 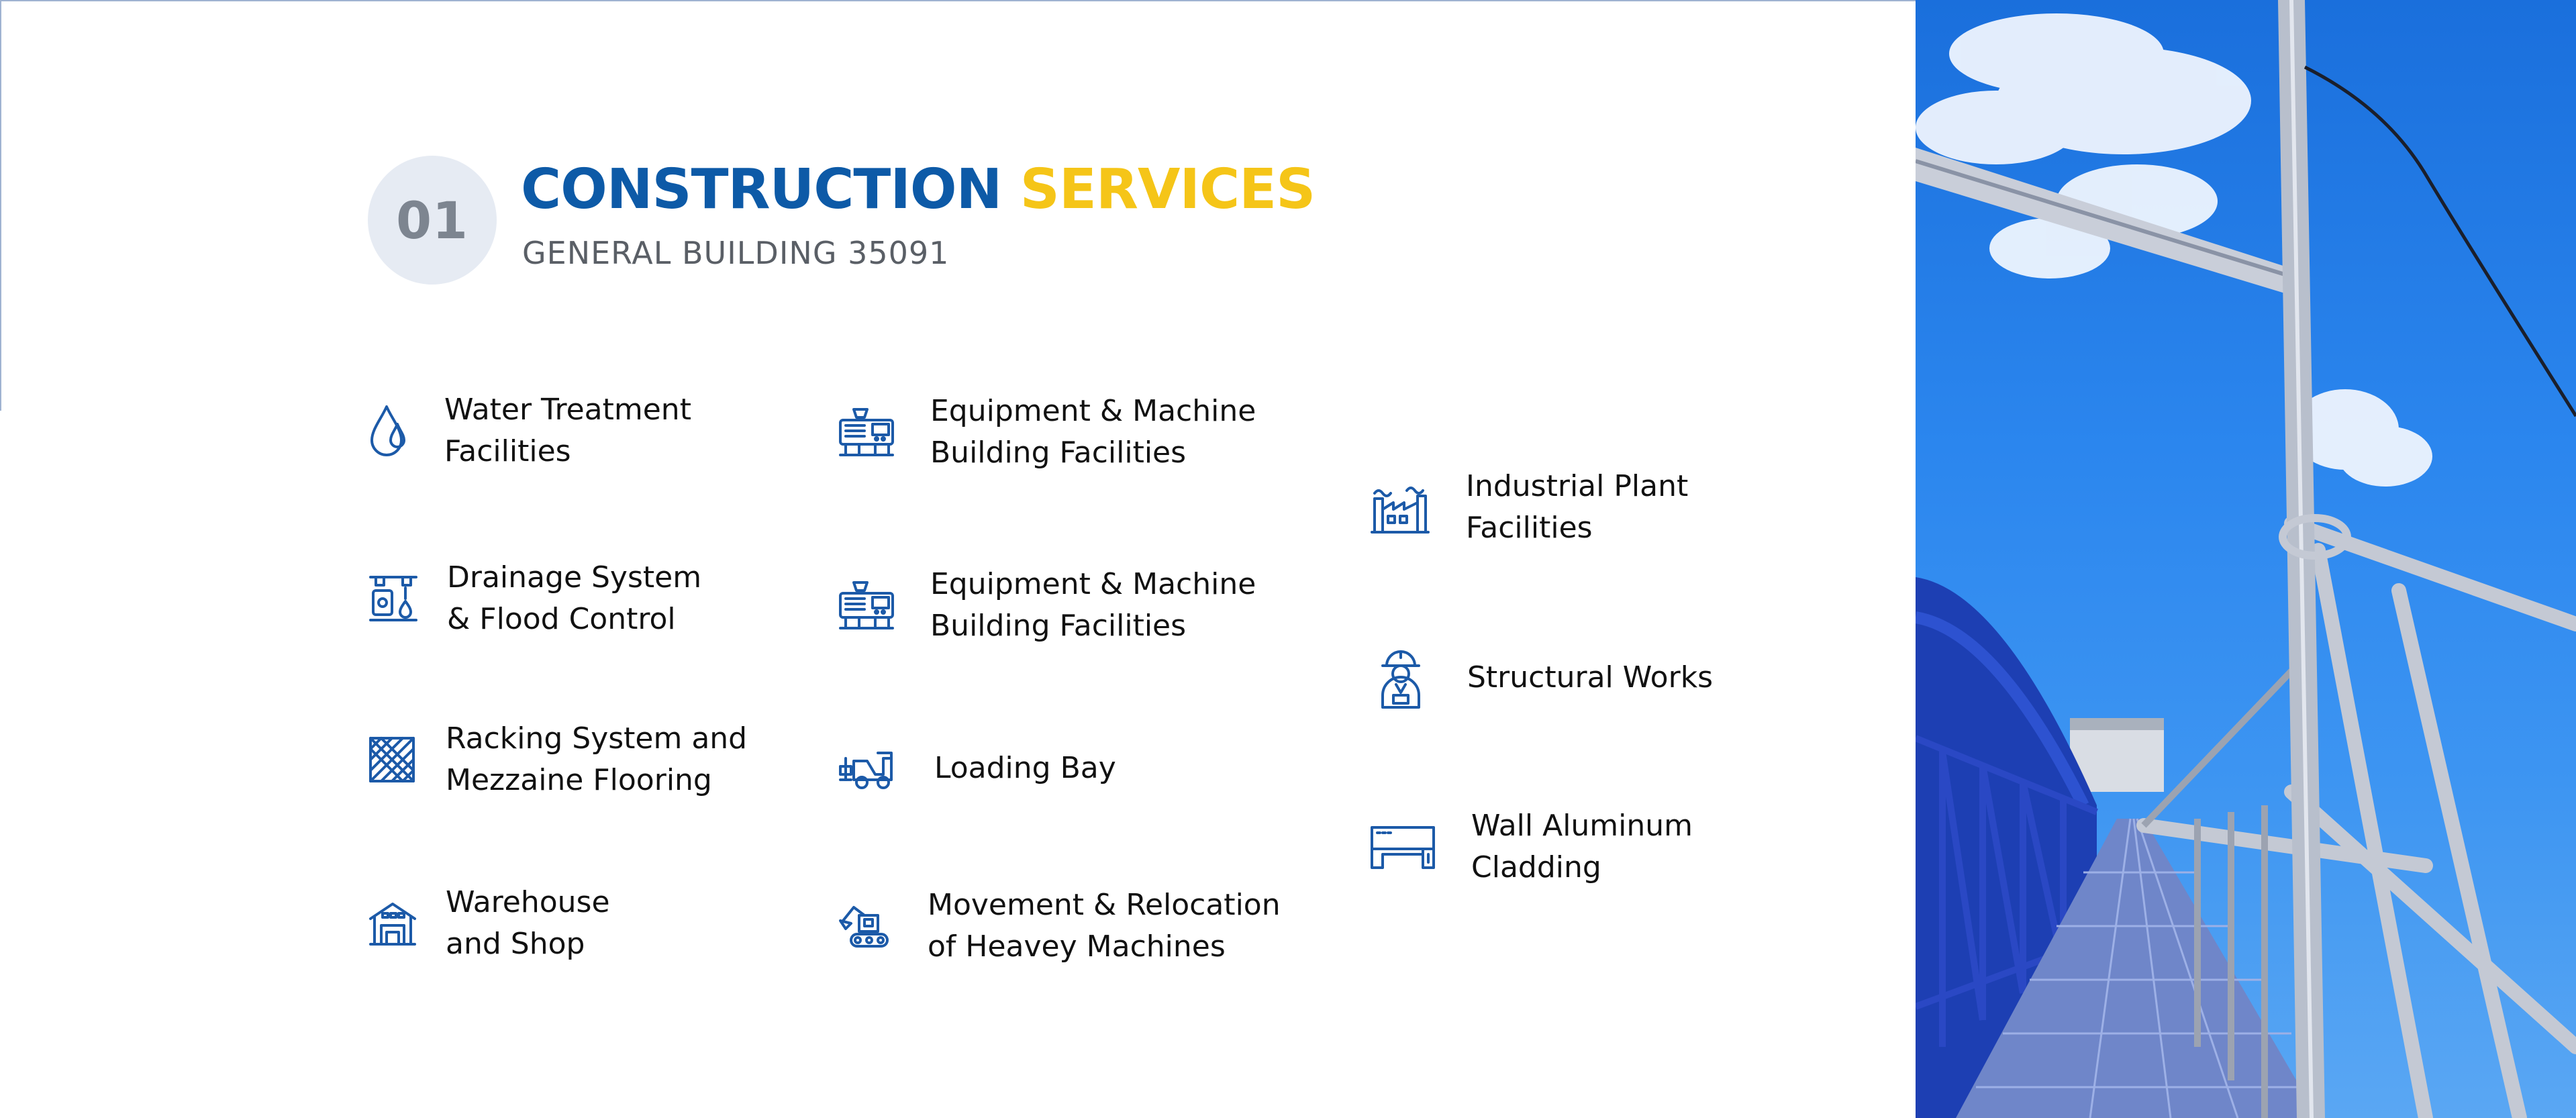 What do you see at coordinates (393, 599) in the screenshot?
I see `drainage-icon` at bounding box center [393, 599].